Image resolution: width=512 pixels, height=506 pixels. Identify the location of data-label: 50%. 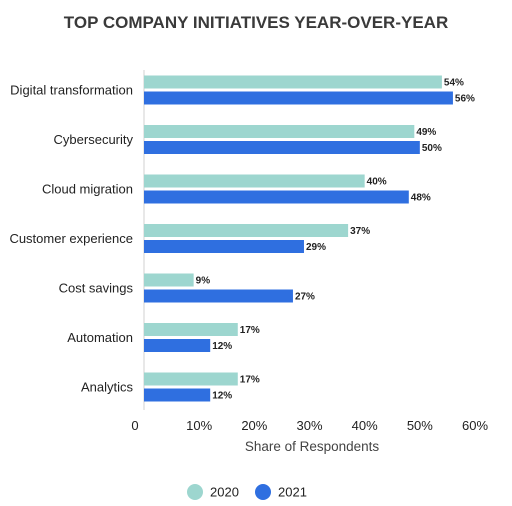
(432, 148).